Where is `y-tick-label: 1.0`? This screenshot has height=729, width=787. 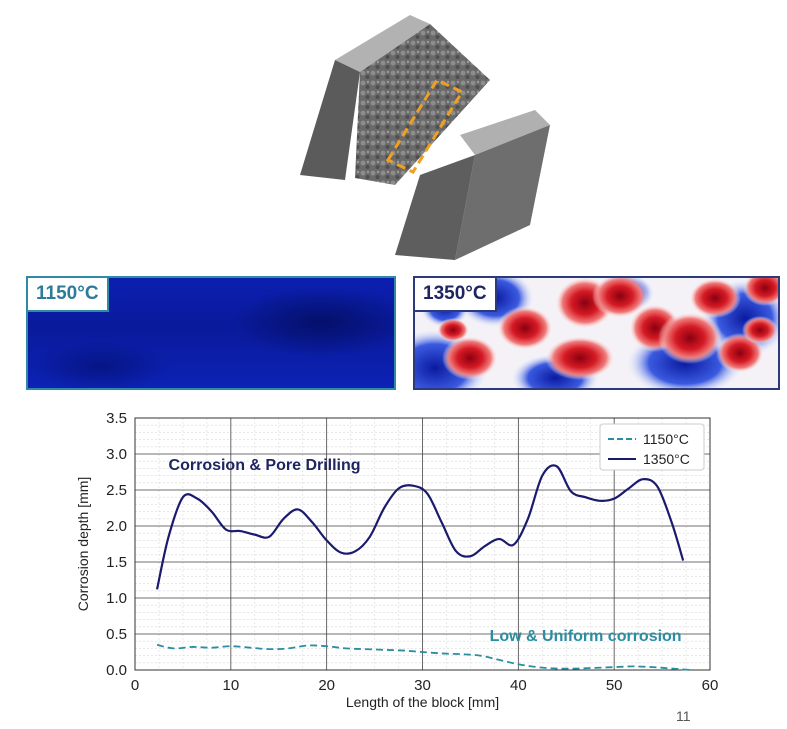
y-tick-label: 1.0 is located at coordinates (116, 598).